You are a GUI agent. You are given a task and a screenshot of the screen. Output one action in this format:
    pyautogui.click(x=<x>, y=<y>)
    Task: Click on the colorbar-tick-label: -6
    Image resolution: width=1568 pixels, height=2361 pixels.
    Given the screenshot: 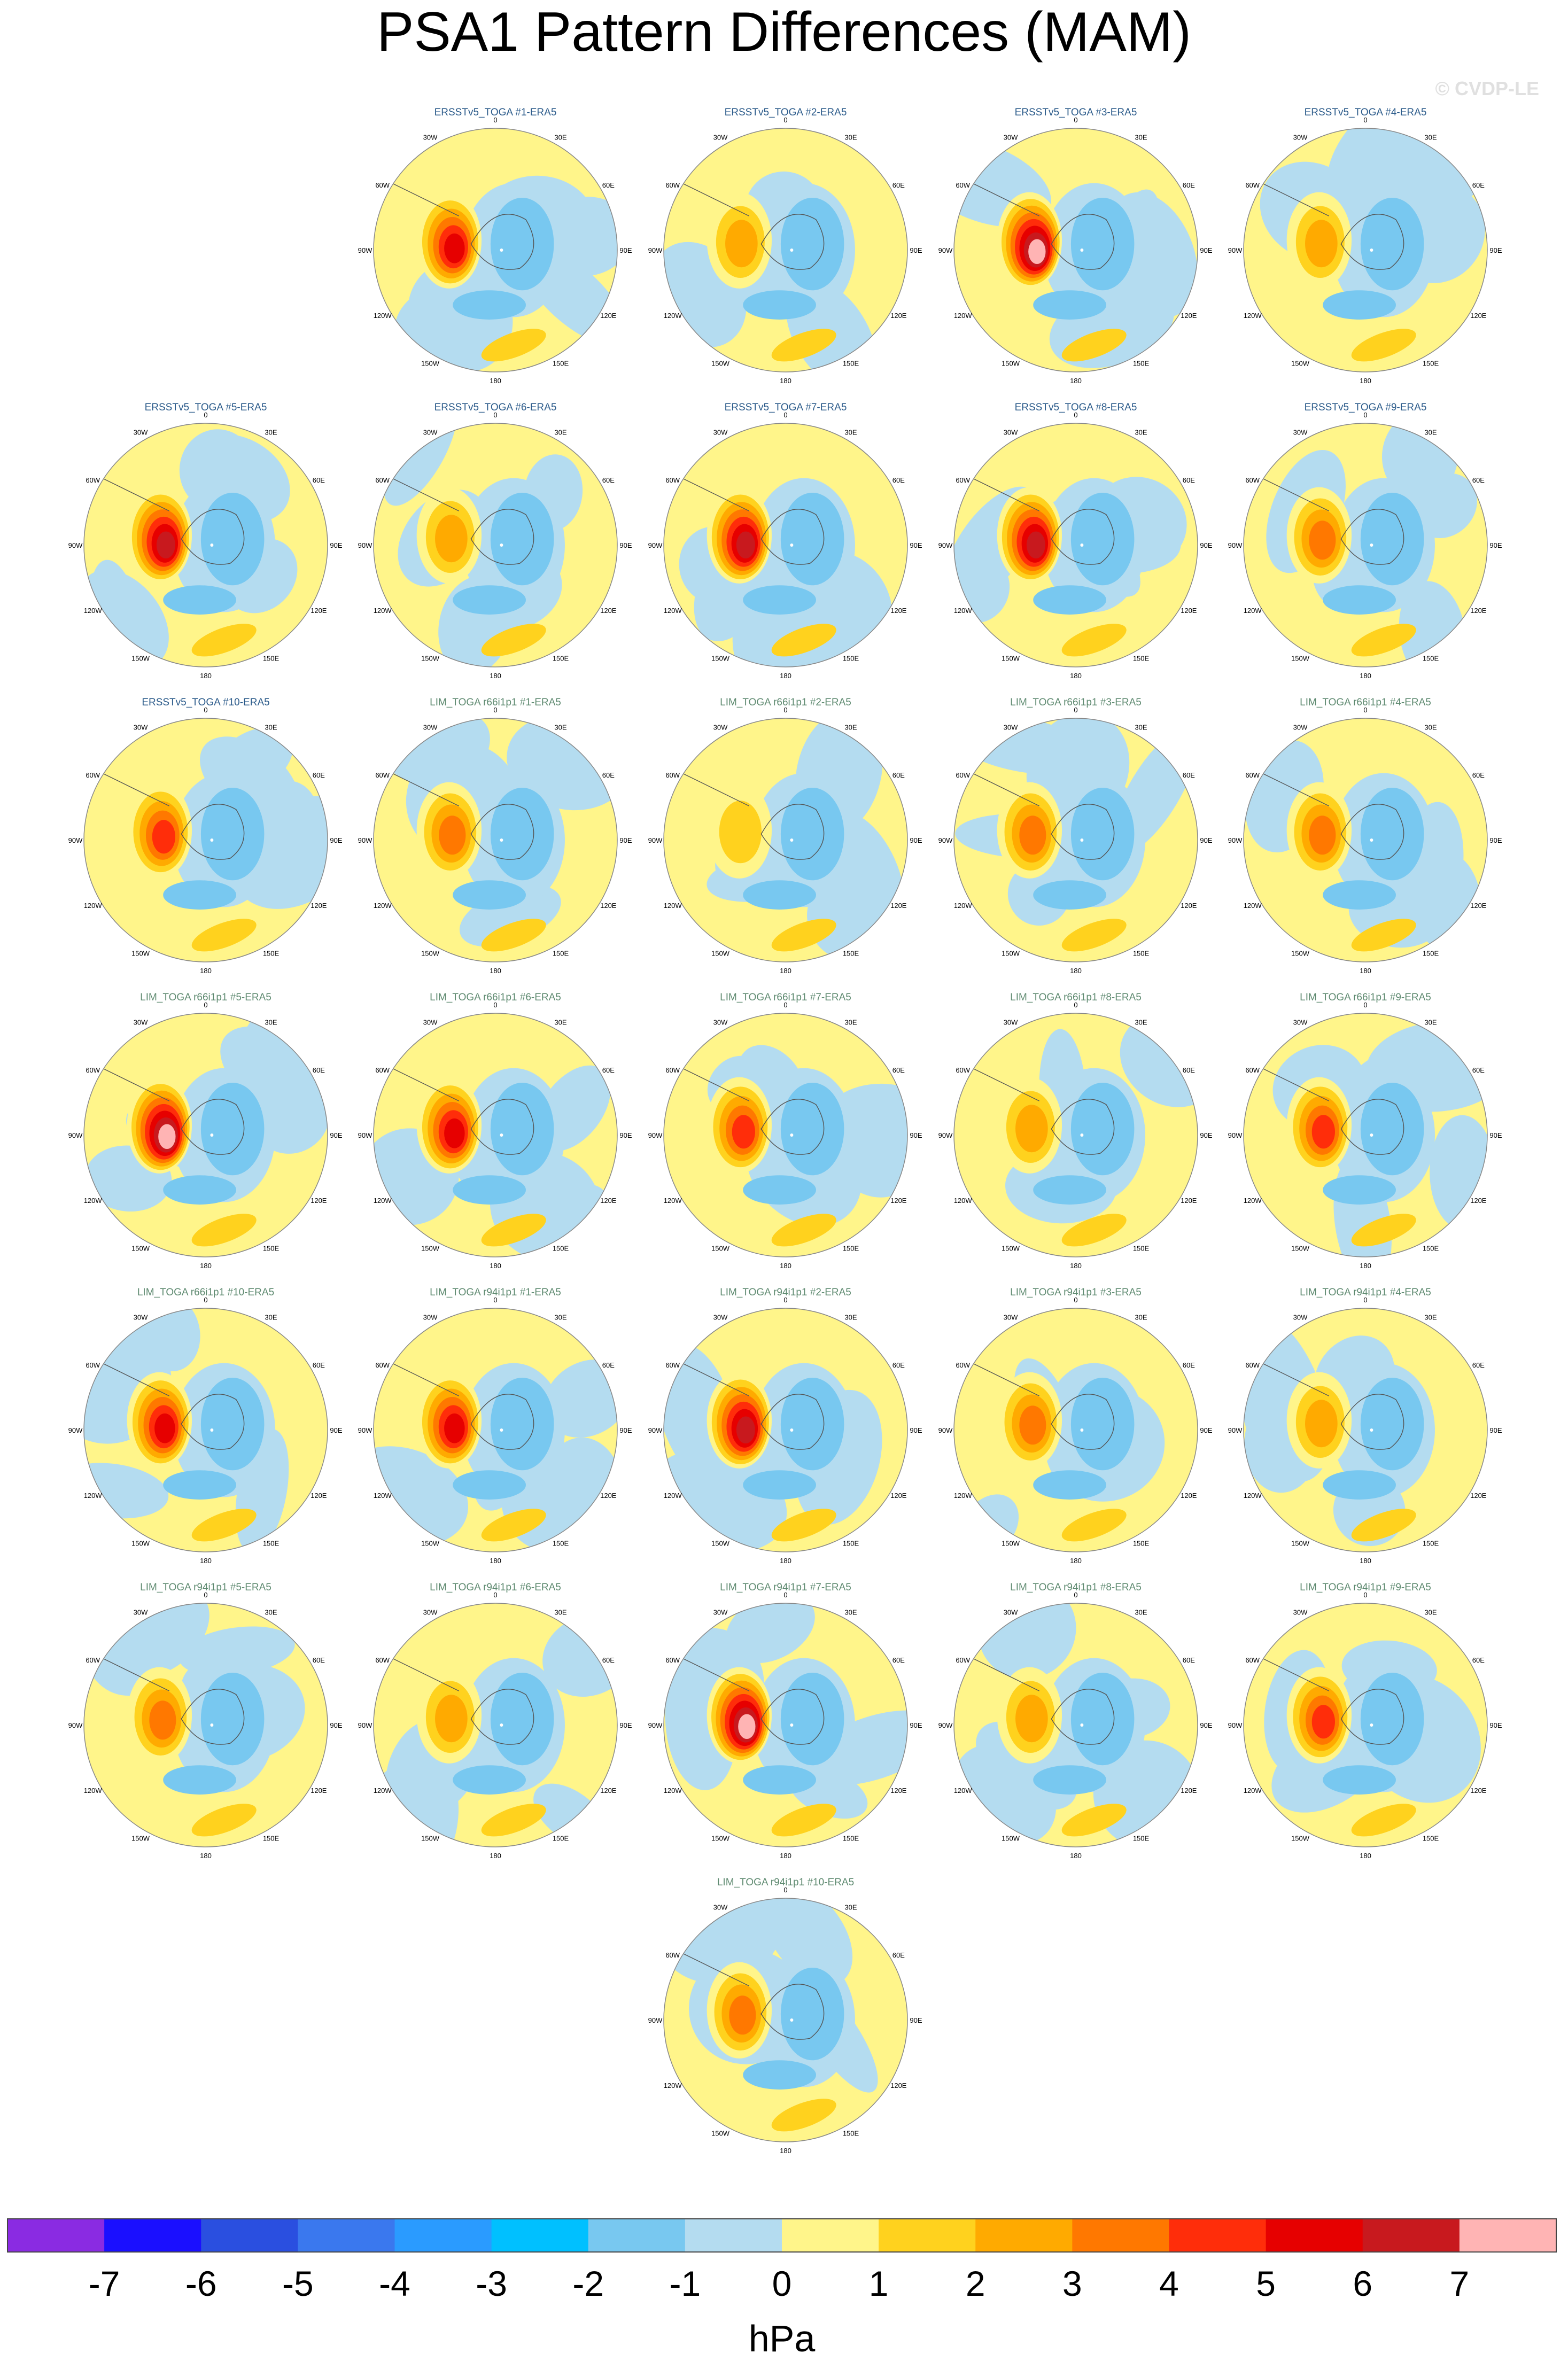 What is the action you would take?
    pyautogui.click(x=201, y=2283)
    